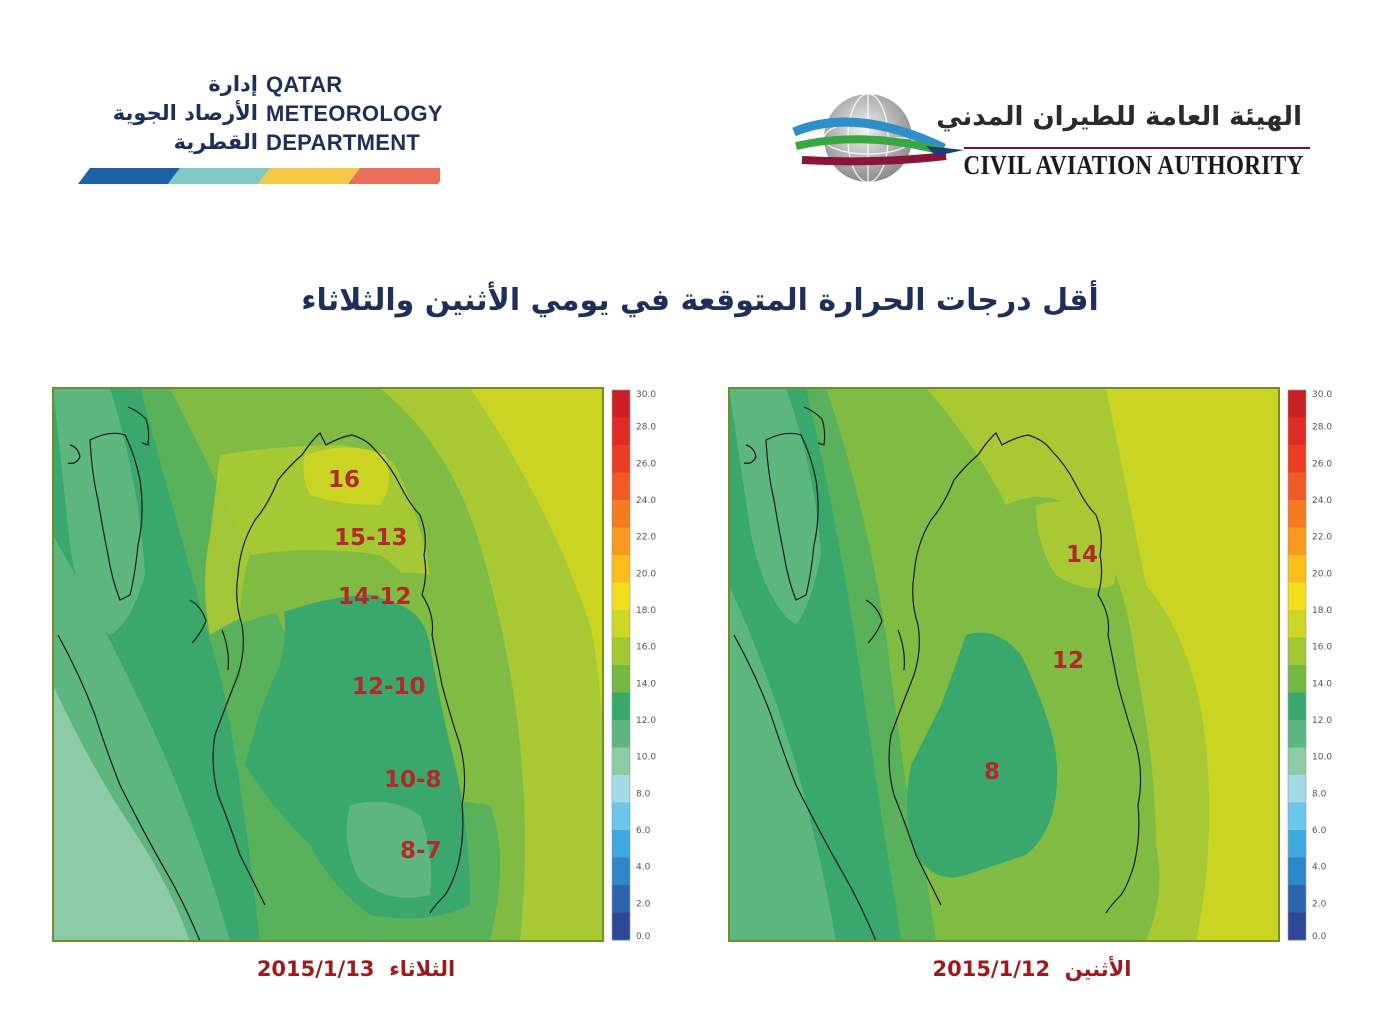 This screenshot has width=1380, height=1034. What do you see at coordinates (1322, 501) in the screenshot?
I see `colorbar-tick-label: 24.0` at bounding box center [1322, 501].